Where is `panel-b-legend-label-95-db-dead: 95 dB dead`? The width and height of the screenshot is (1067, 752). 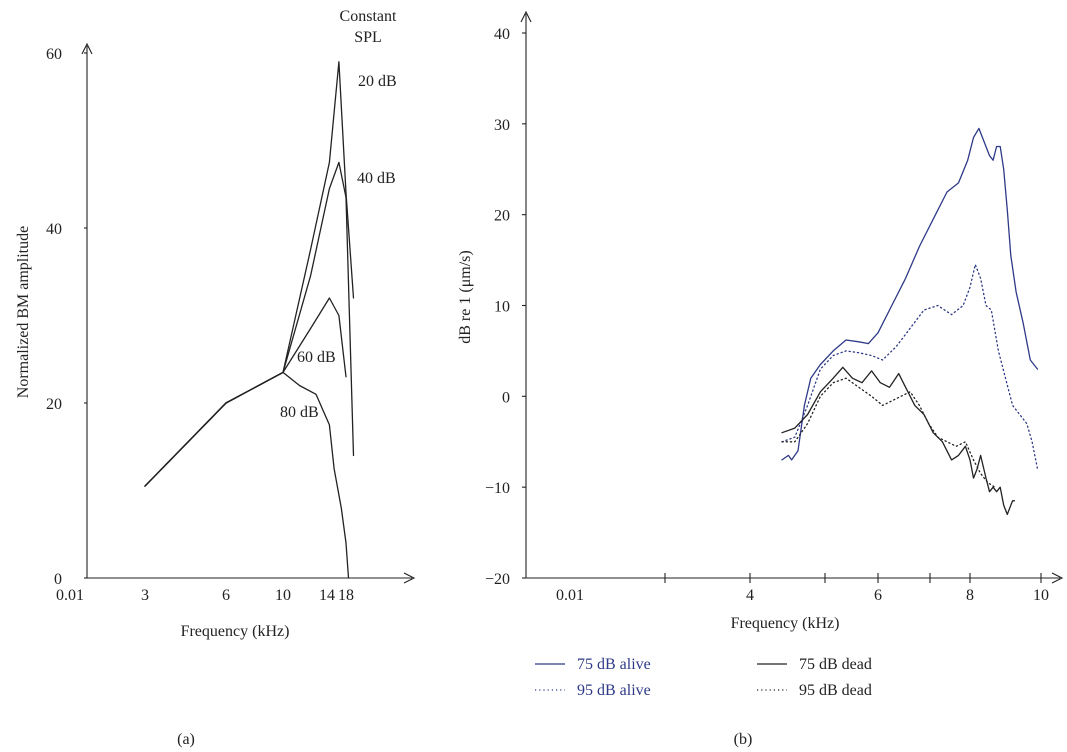
panel-b-legend-label-95-db-dead: 95 dB dead is located at coordinates (835, 690).